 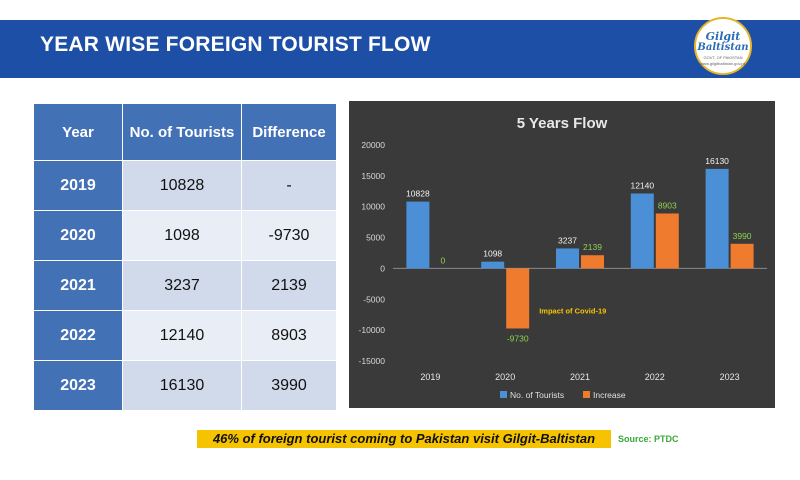 What do you see at coordinates (78, 385) in the screenshot?
I see `cell-year: 2023` at bounding box center [78, 385].